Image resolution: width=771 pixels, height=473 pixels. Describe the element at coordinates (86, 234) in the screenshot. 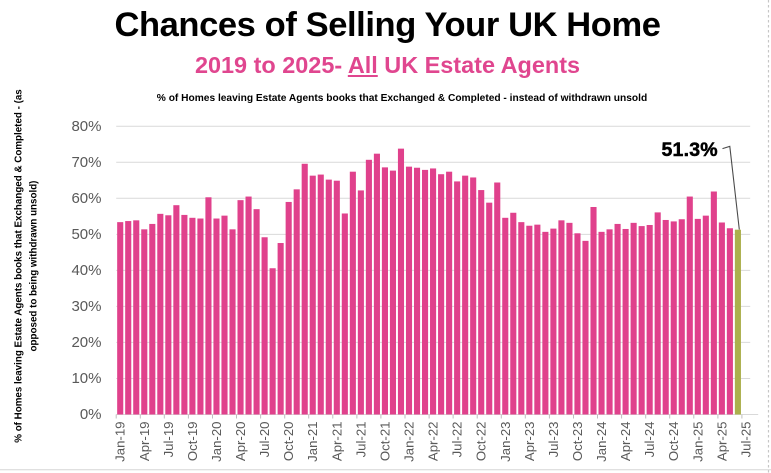

I see `svg-text: 50%` at that location.